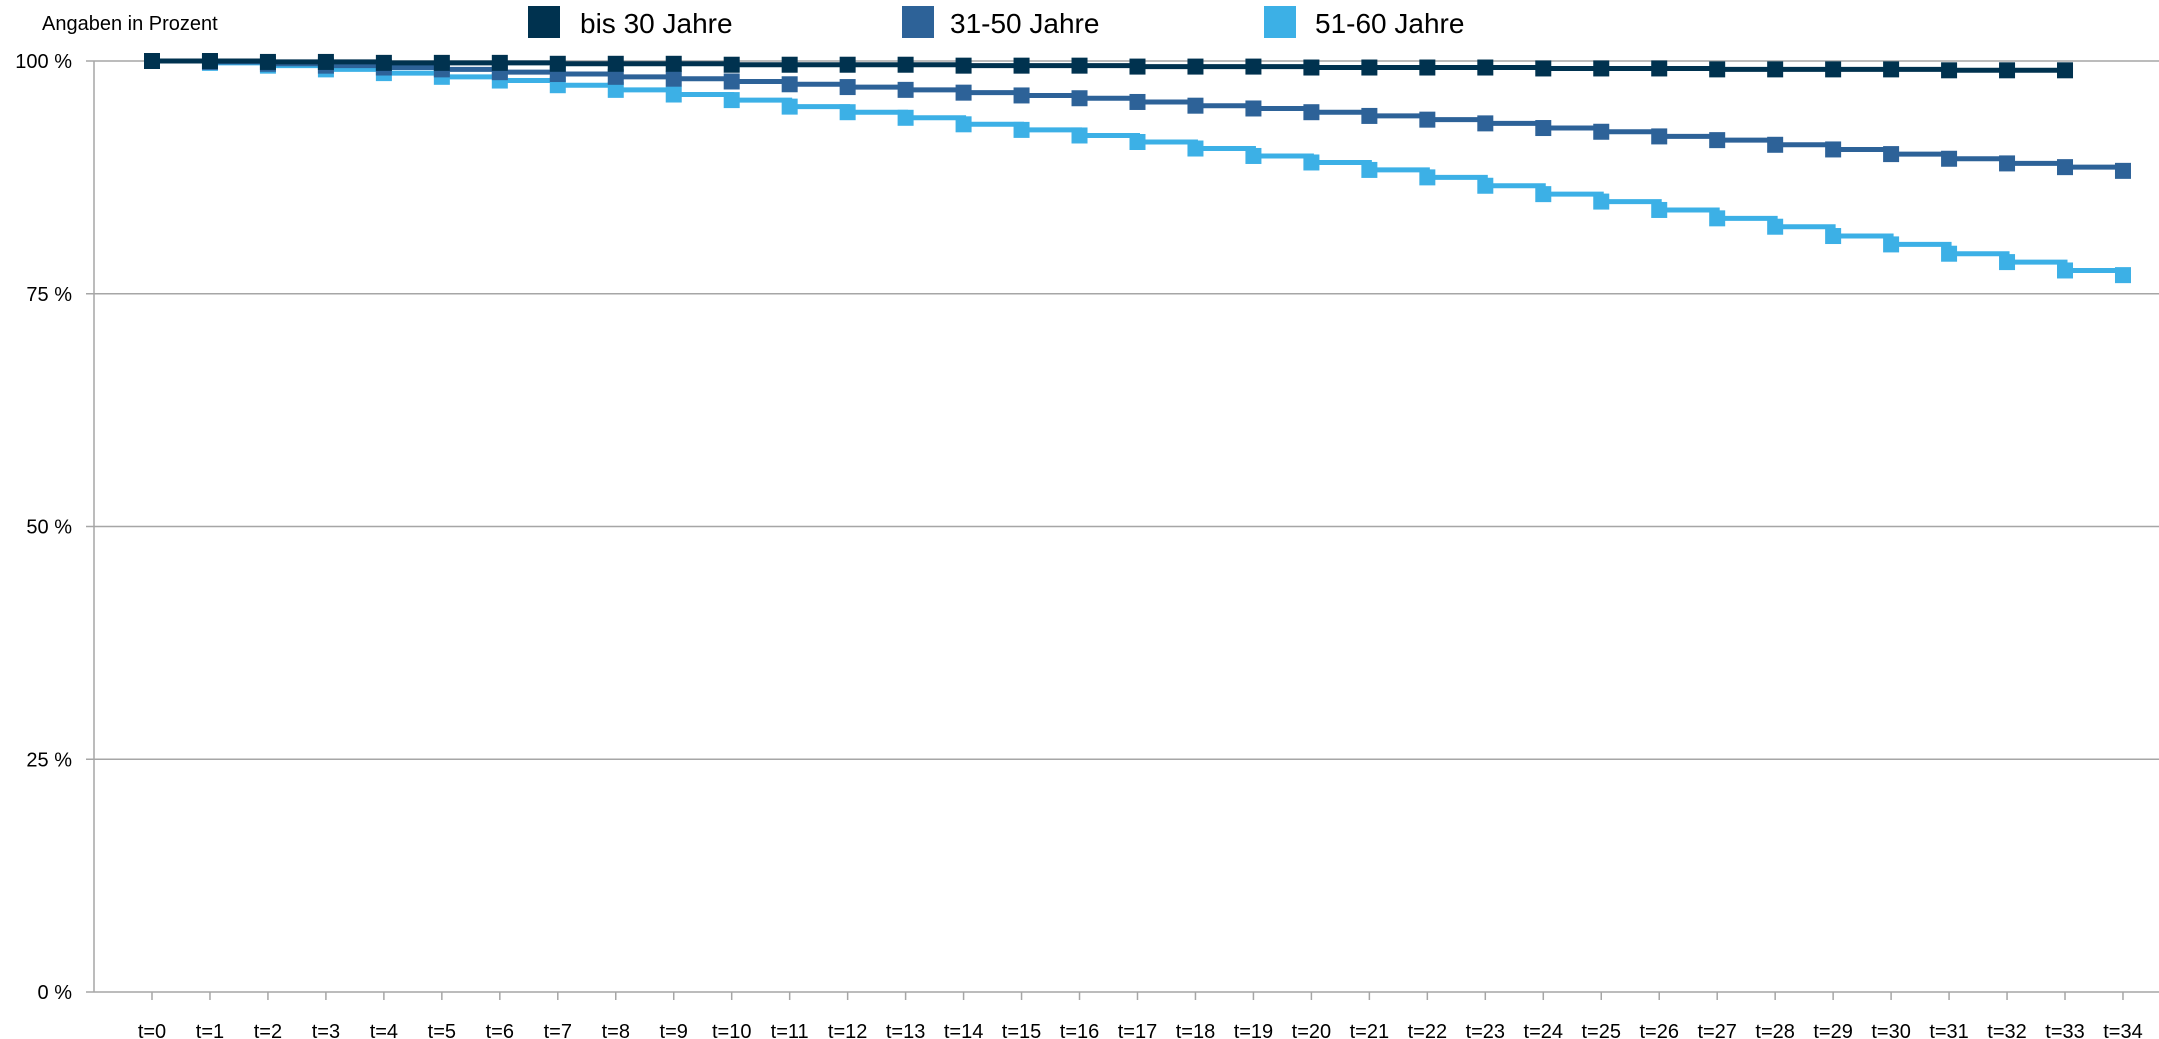 The image size is (2159, 1039). Describe the element at coordinates (500, 1030) in the screenshot. I see `x-tick-label: t=6` at that location.